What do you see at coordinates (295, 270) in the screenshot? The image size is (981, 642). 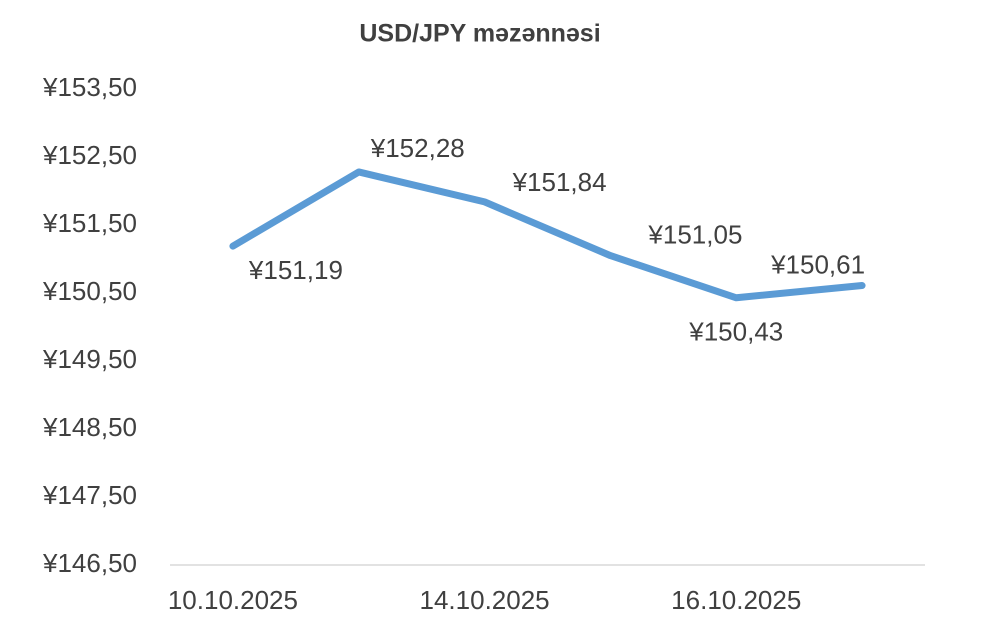 I see `data-label: ¥151,19` at bounding box center [295, 270].